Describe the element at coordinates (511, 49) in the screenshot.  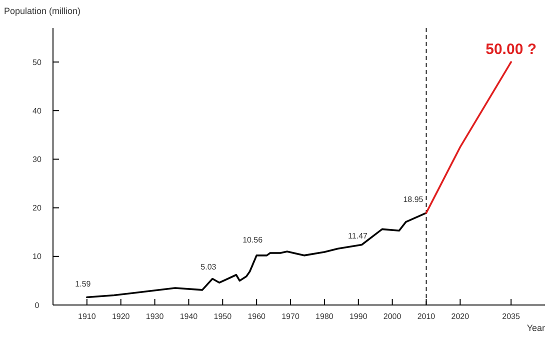
I see `annotation: 50.00 ?` at that location.